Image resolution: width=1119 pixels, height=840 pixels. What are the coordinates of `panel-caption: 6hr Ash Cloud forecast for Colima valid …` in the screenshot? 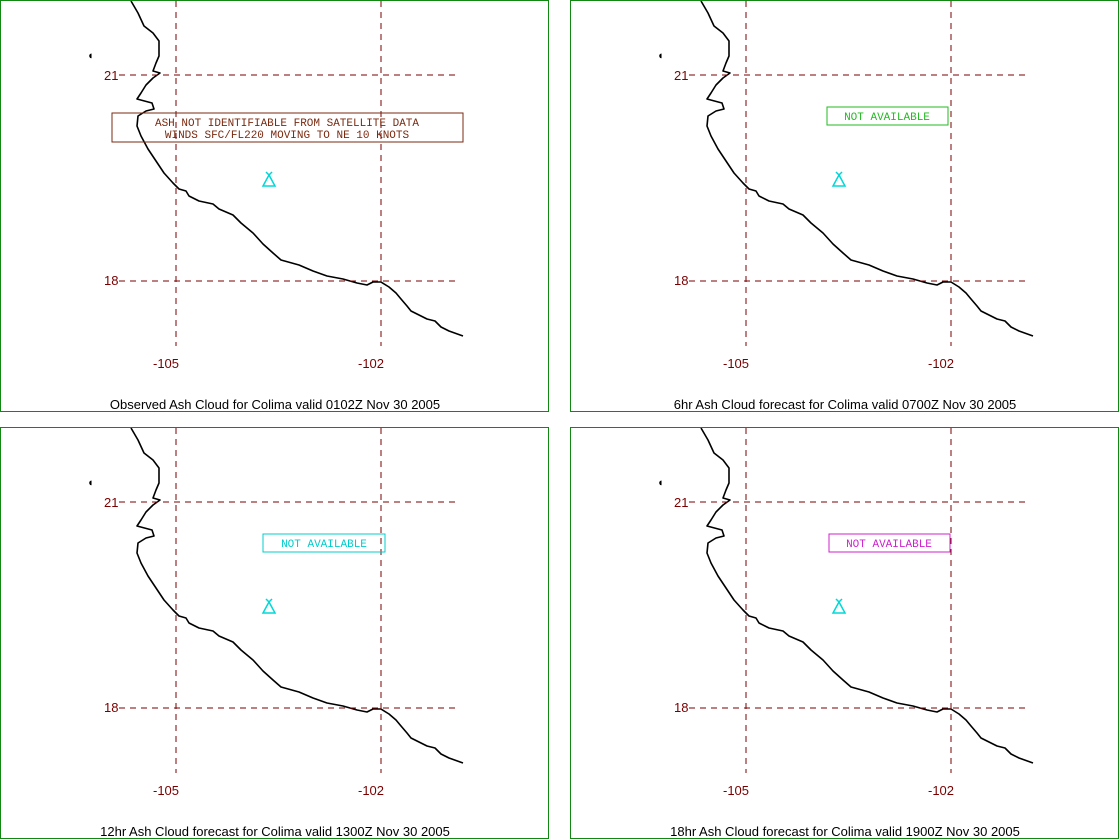 It's located at (845, 404).